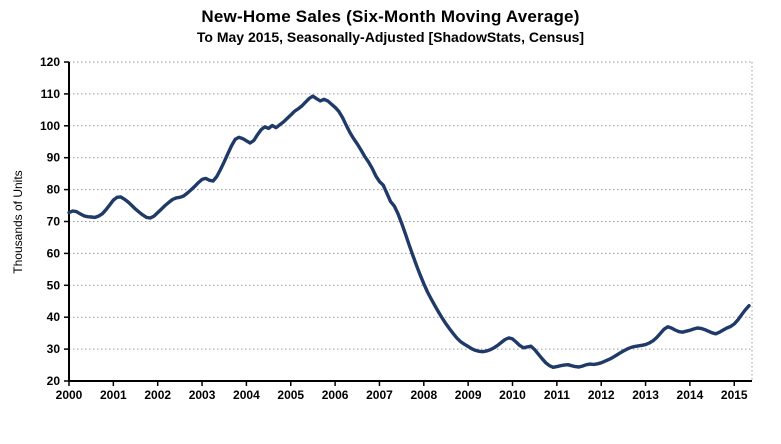  I want to click on x-tick-label: 2011, so click(557, 395).